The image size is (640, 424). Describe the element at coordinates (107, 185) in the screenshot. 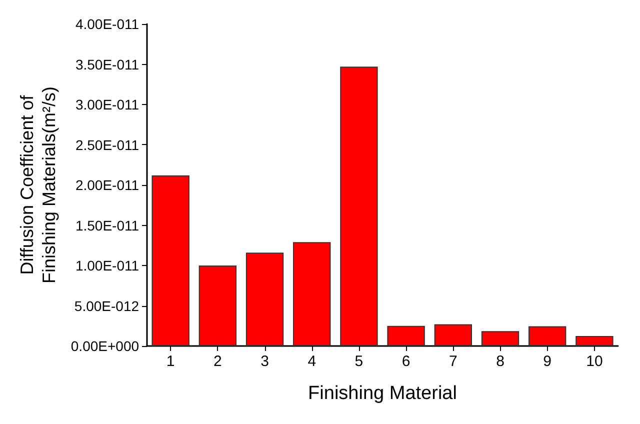

I see `y-tick-label: 2.00E-011` at that location.